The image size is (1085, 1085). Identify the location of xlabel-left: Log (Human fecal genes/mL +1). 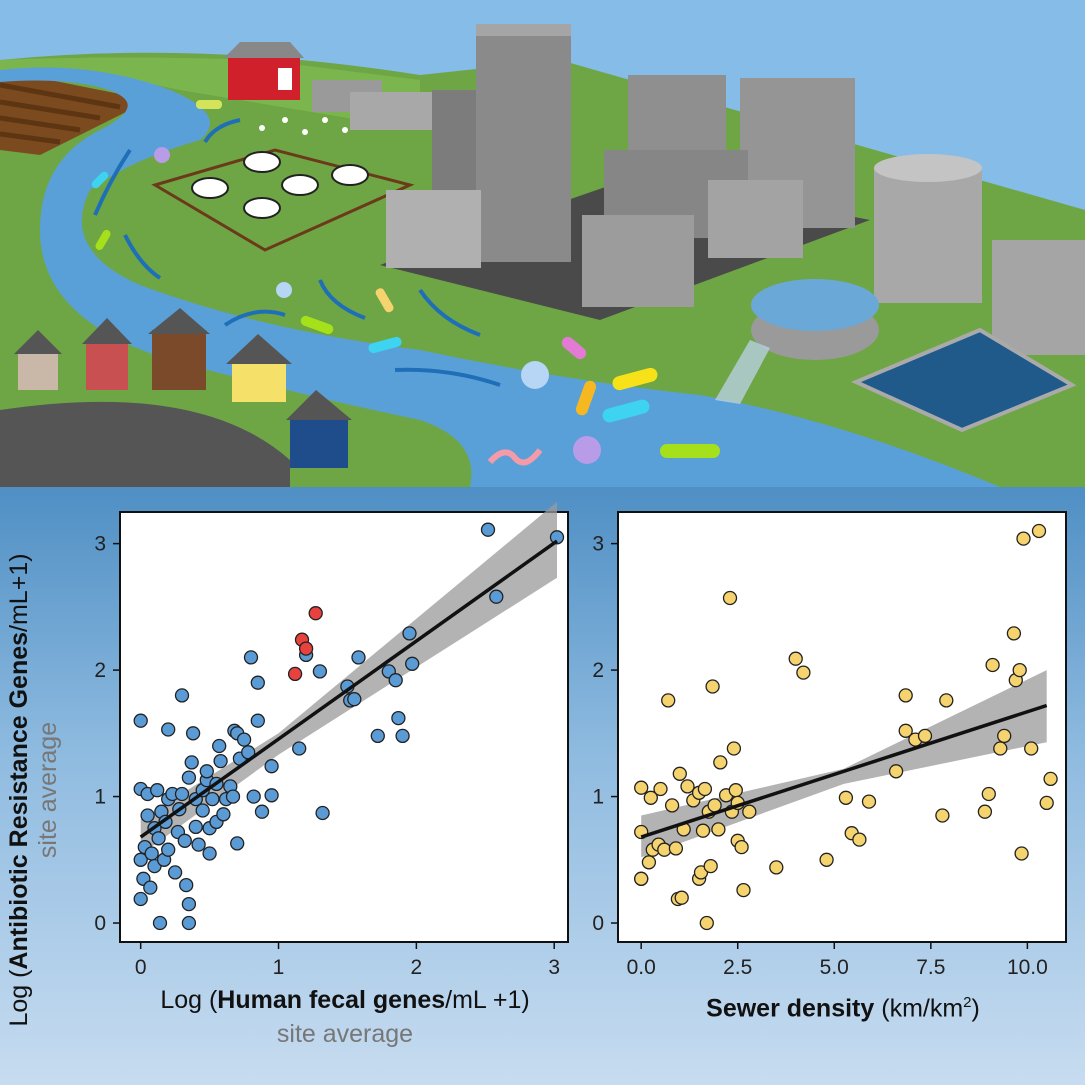
(345, 1000).